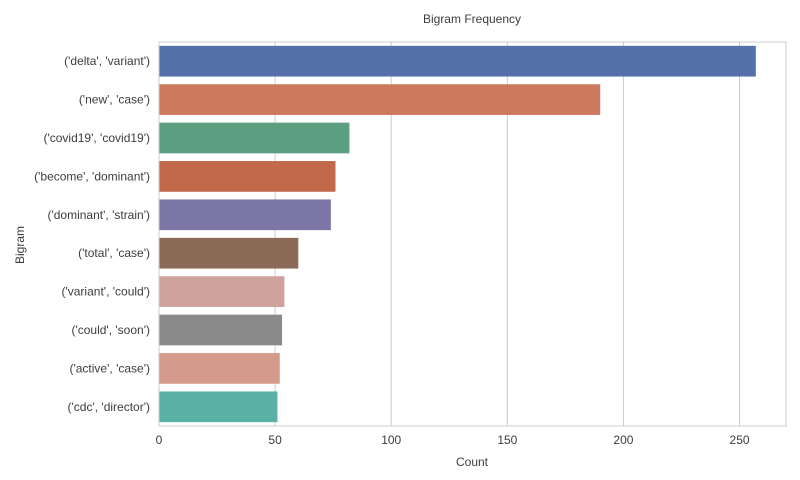 Image resolution: width=800 pixels, height=480 pixels. Describe the element at coordinates (107, 61) in the screenshot. I see `y-tick-label: ('delta', 'variant')` at that location.